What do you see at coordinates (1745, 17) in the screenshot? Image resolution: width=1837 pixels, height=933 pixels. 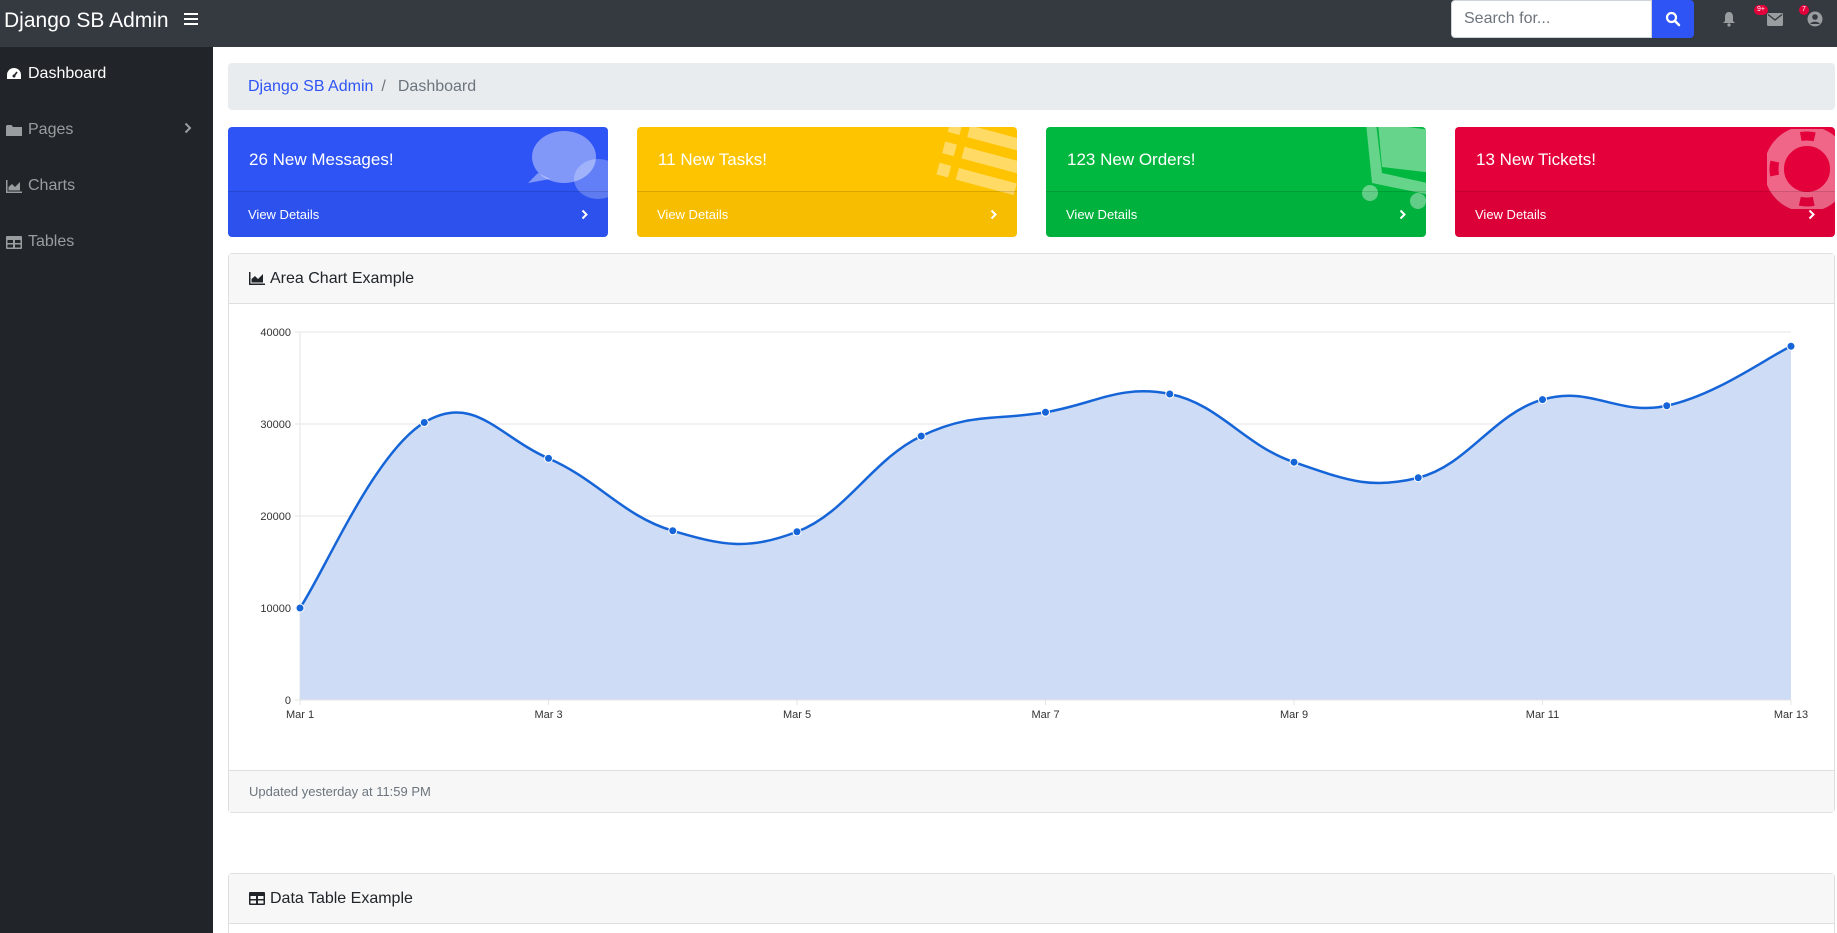 I see `alerts-dropdown: 9+` at bounding box center [1745, 17].